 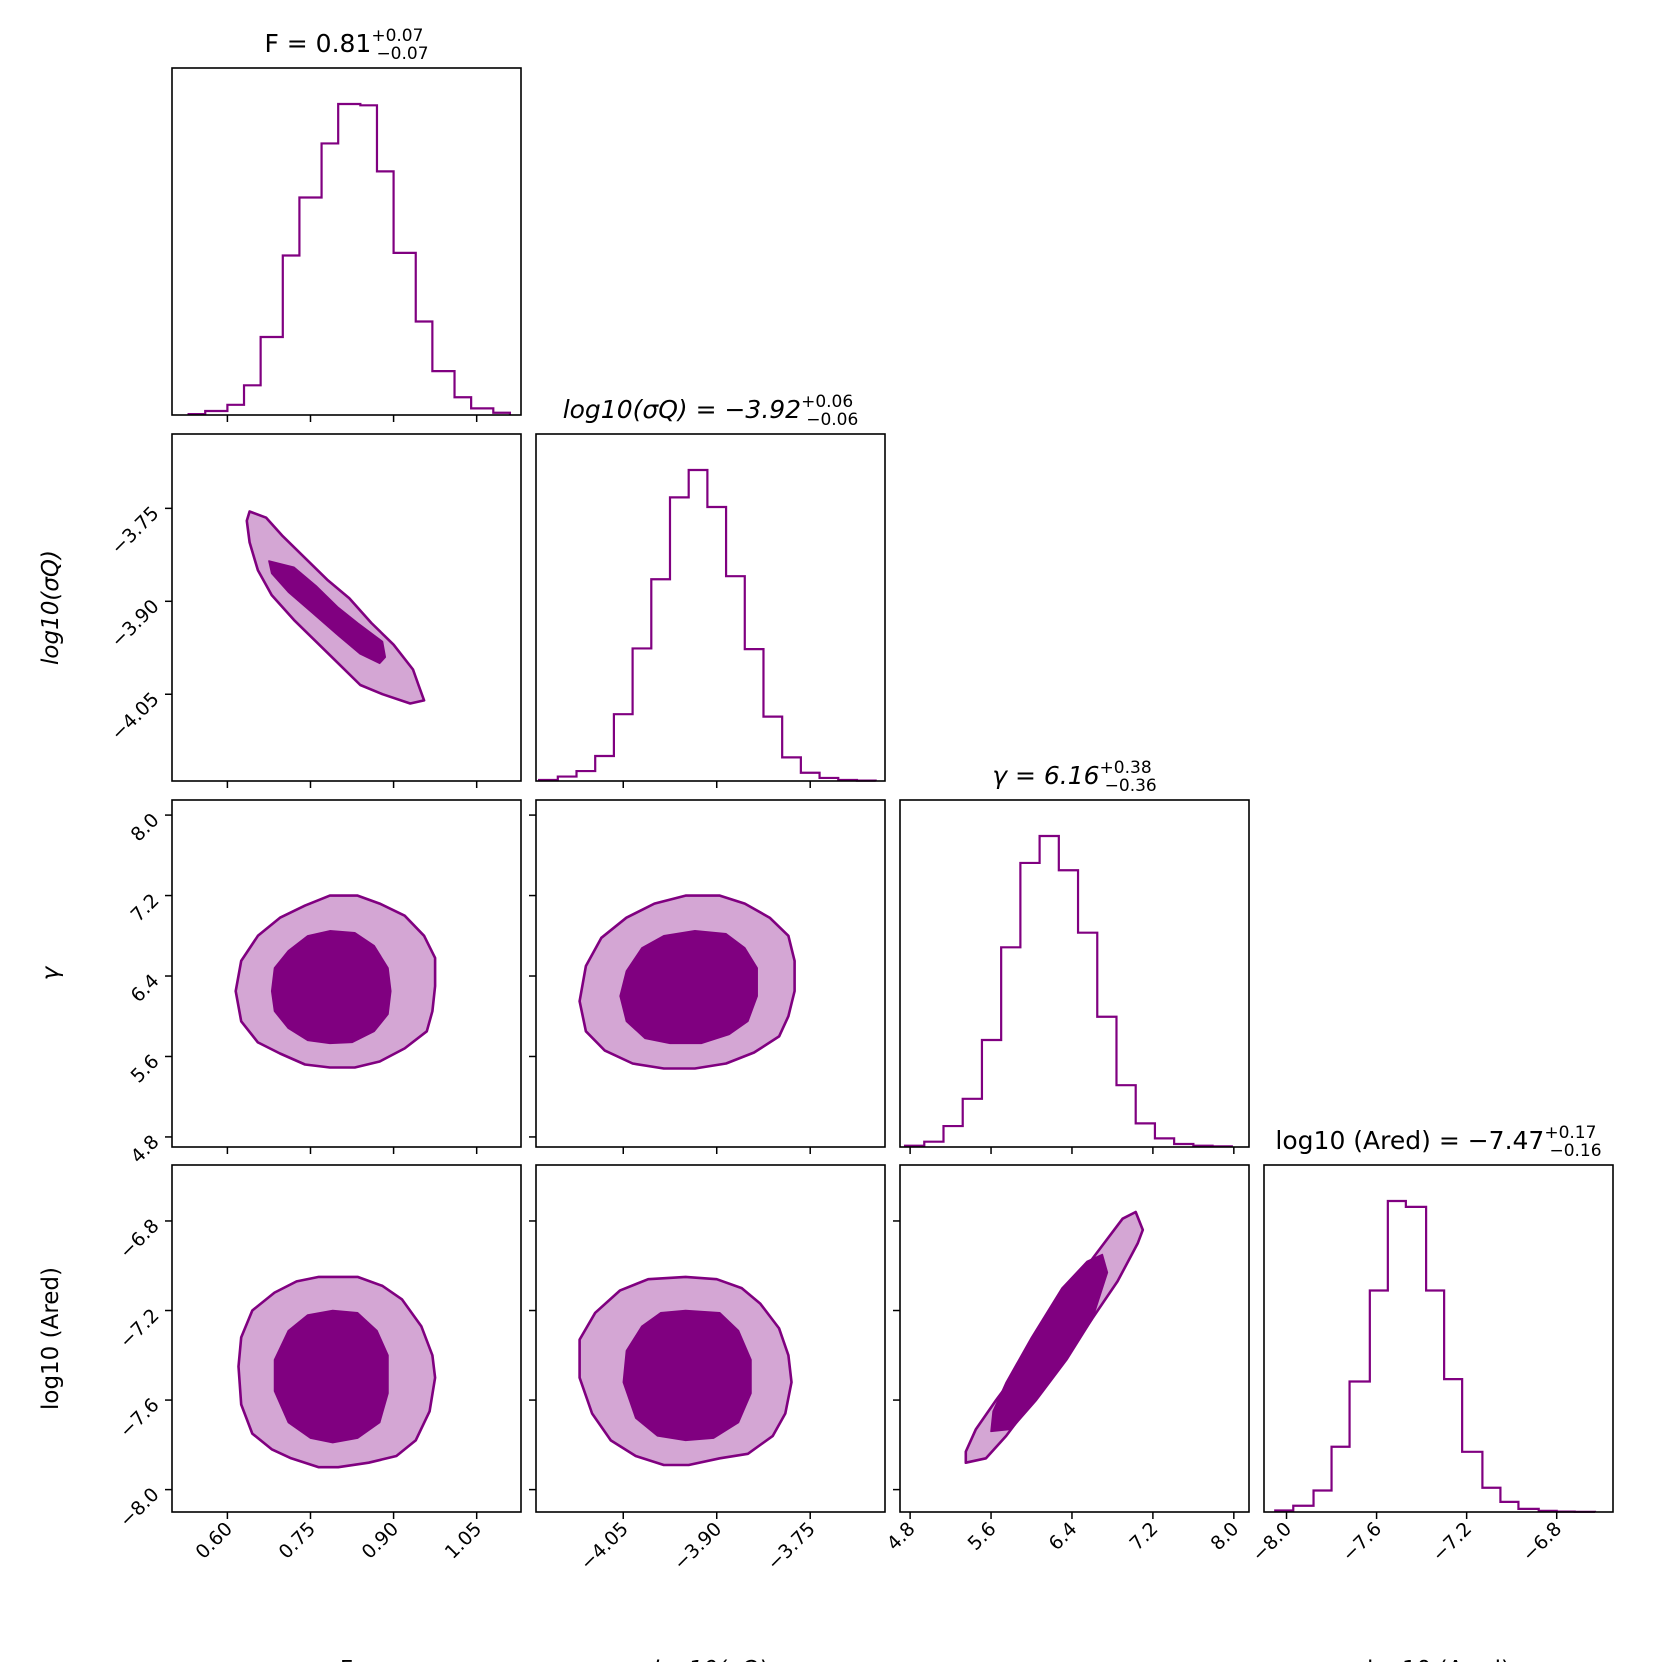 What do you see at coordinates (402, 54) in the screenshot?
I see `title-err-minus: −0.07` at bounding box center [402, 54].